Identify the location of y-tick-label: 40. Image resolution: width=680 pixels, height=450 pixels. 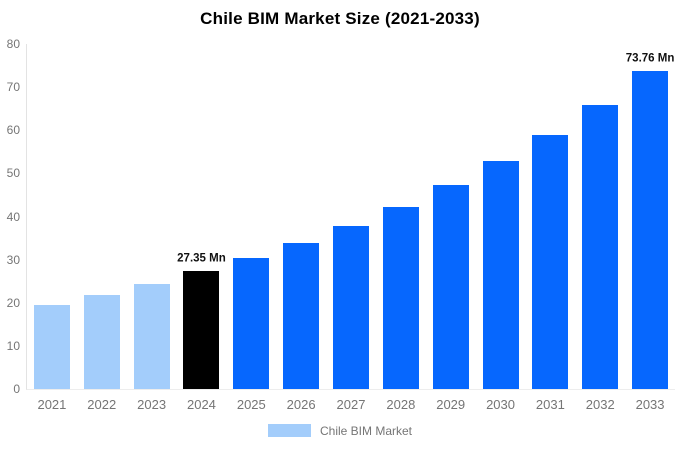
(13, 216).